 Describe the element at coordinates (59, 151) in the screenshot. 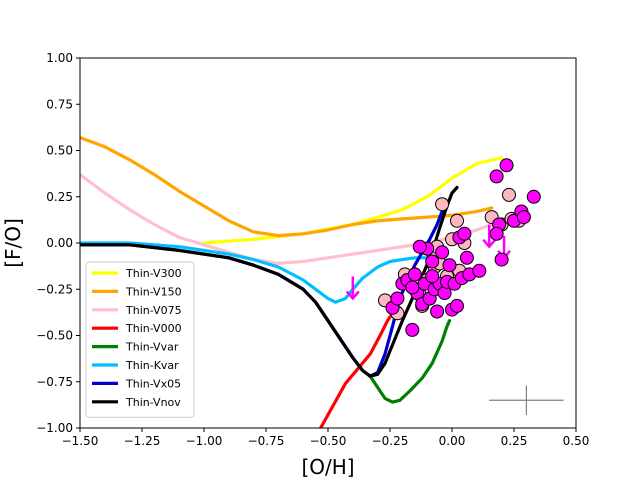

I see `y-tick-label: 0.50` at that location.